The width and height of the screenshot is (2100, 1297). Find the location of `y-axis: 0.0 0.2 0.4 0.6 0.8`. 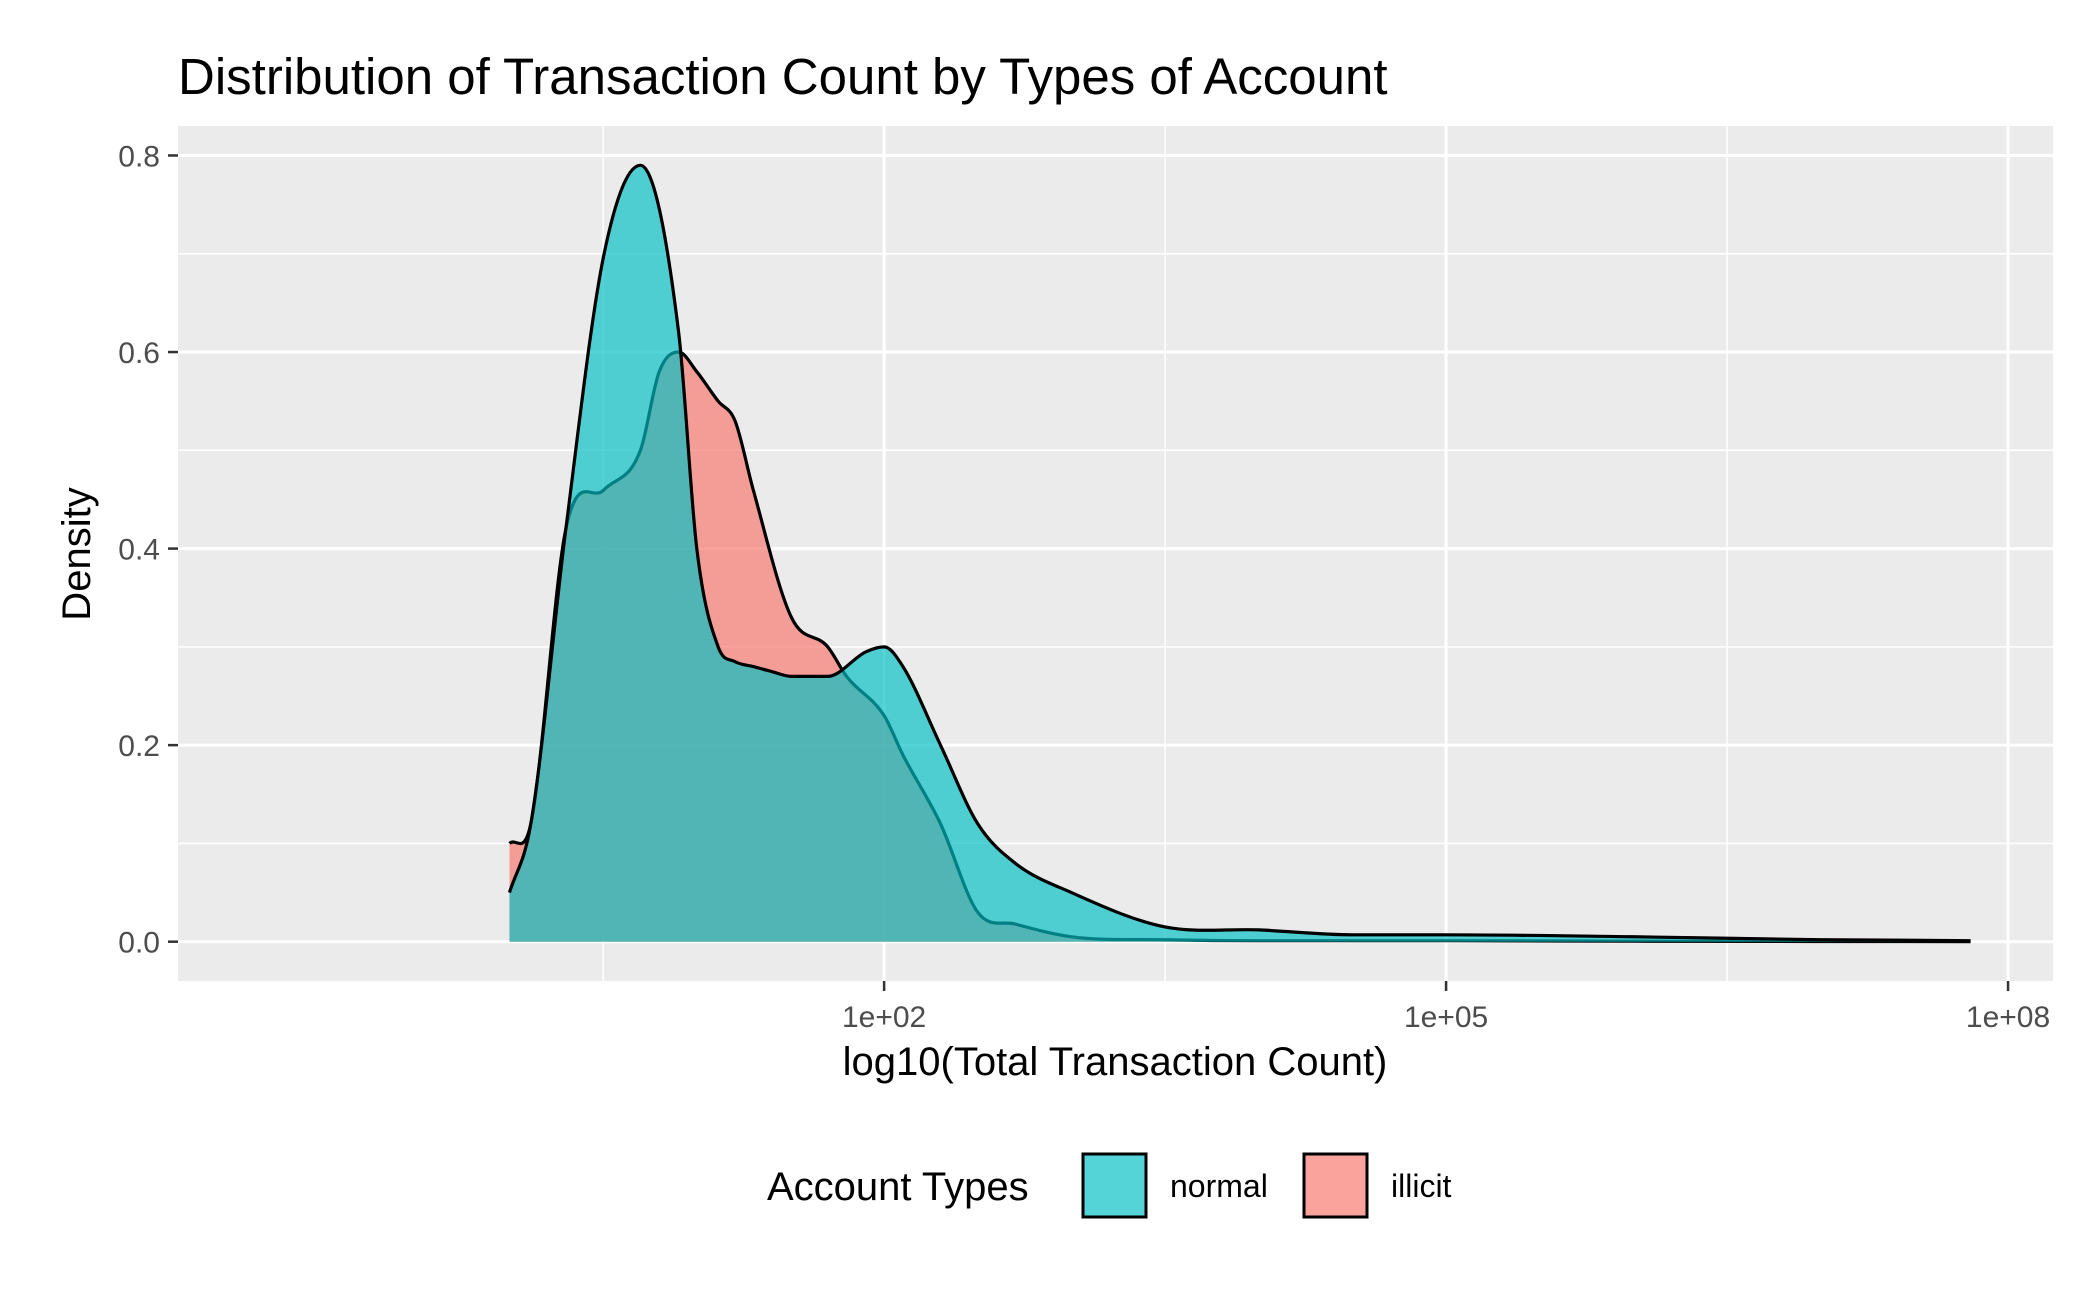

y-axis: 0.0 0.2 0.4 0.6 0.8 is located at coordinates (148, 550).